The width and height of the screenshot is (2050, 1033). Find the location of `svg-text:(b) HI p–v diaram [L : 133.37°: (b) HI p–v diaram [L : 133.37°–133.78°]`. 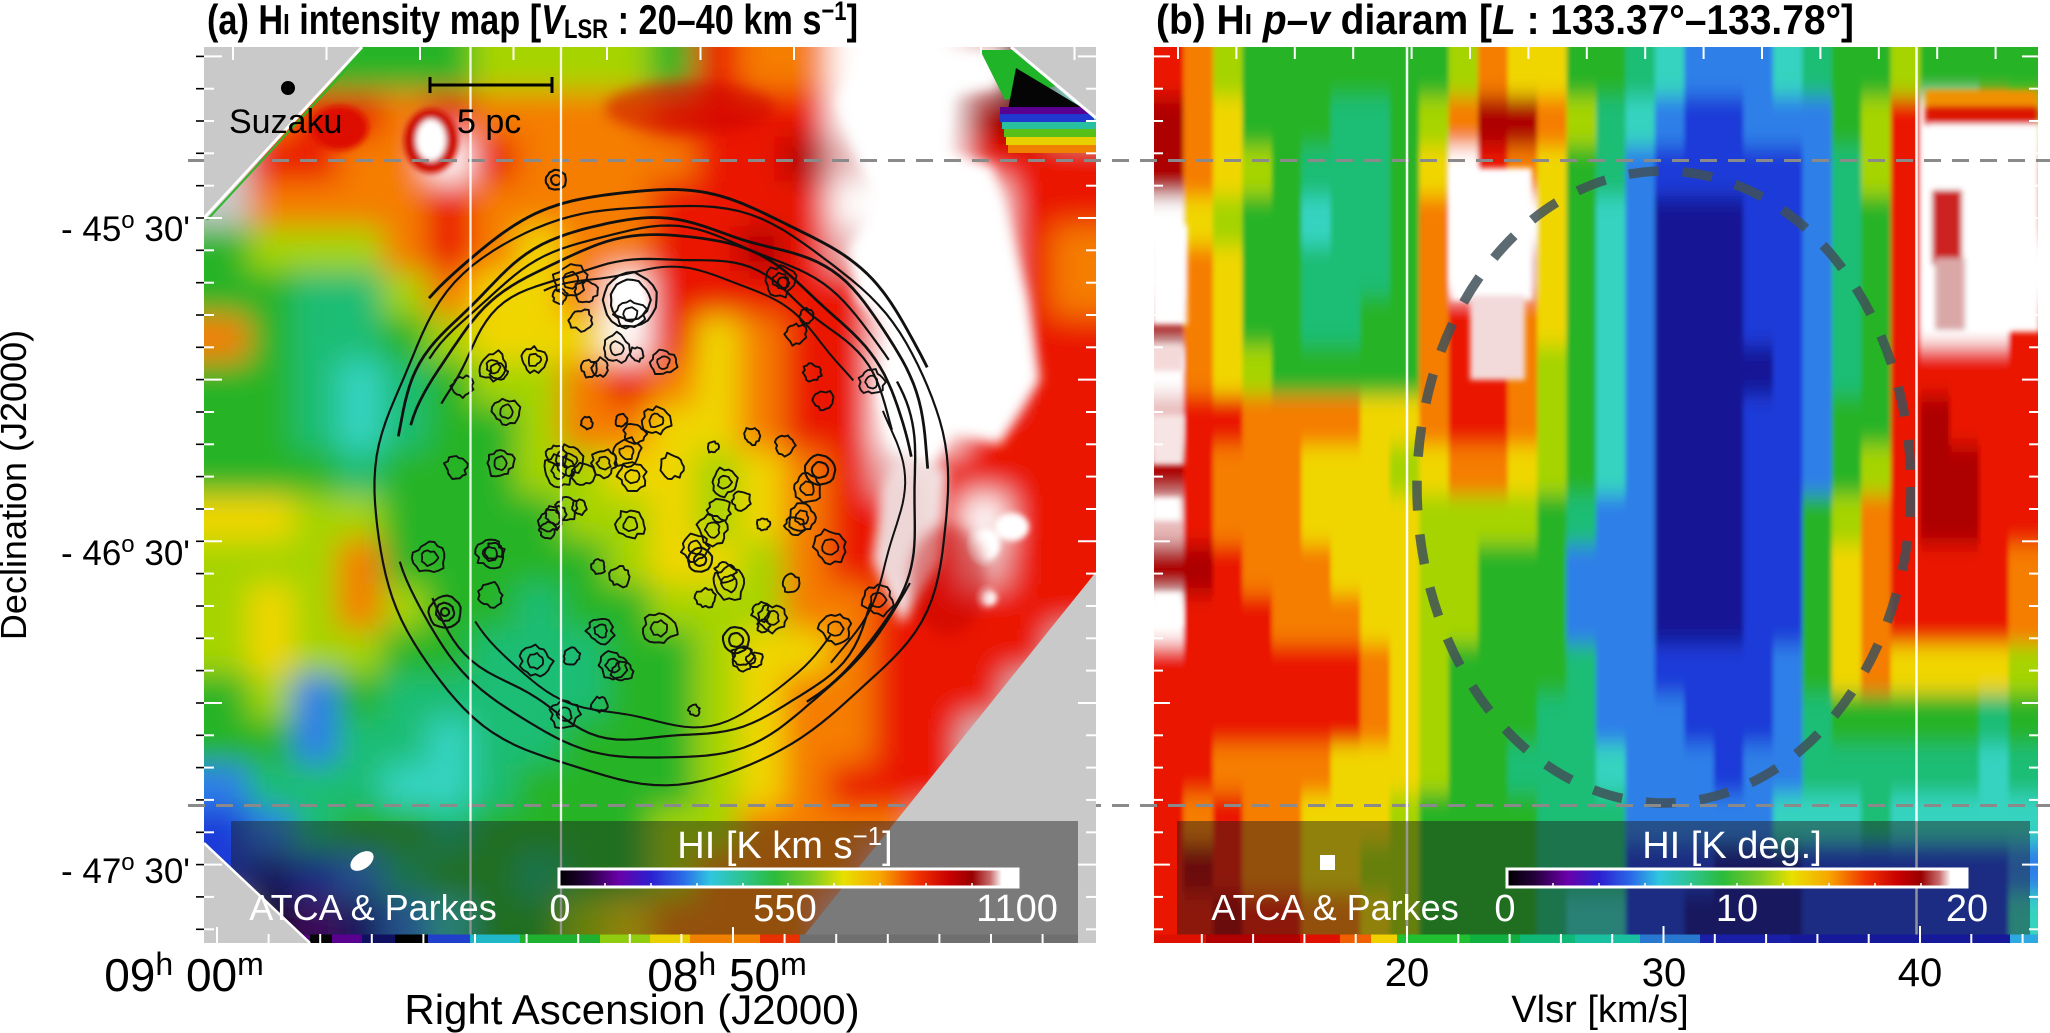

svg-text:(b) HI p–v diaram [L : 133.37°: (b) HI p–v diaram [L : 133.37°–133.78°] is located at coordinates (1505, 21).